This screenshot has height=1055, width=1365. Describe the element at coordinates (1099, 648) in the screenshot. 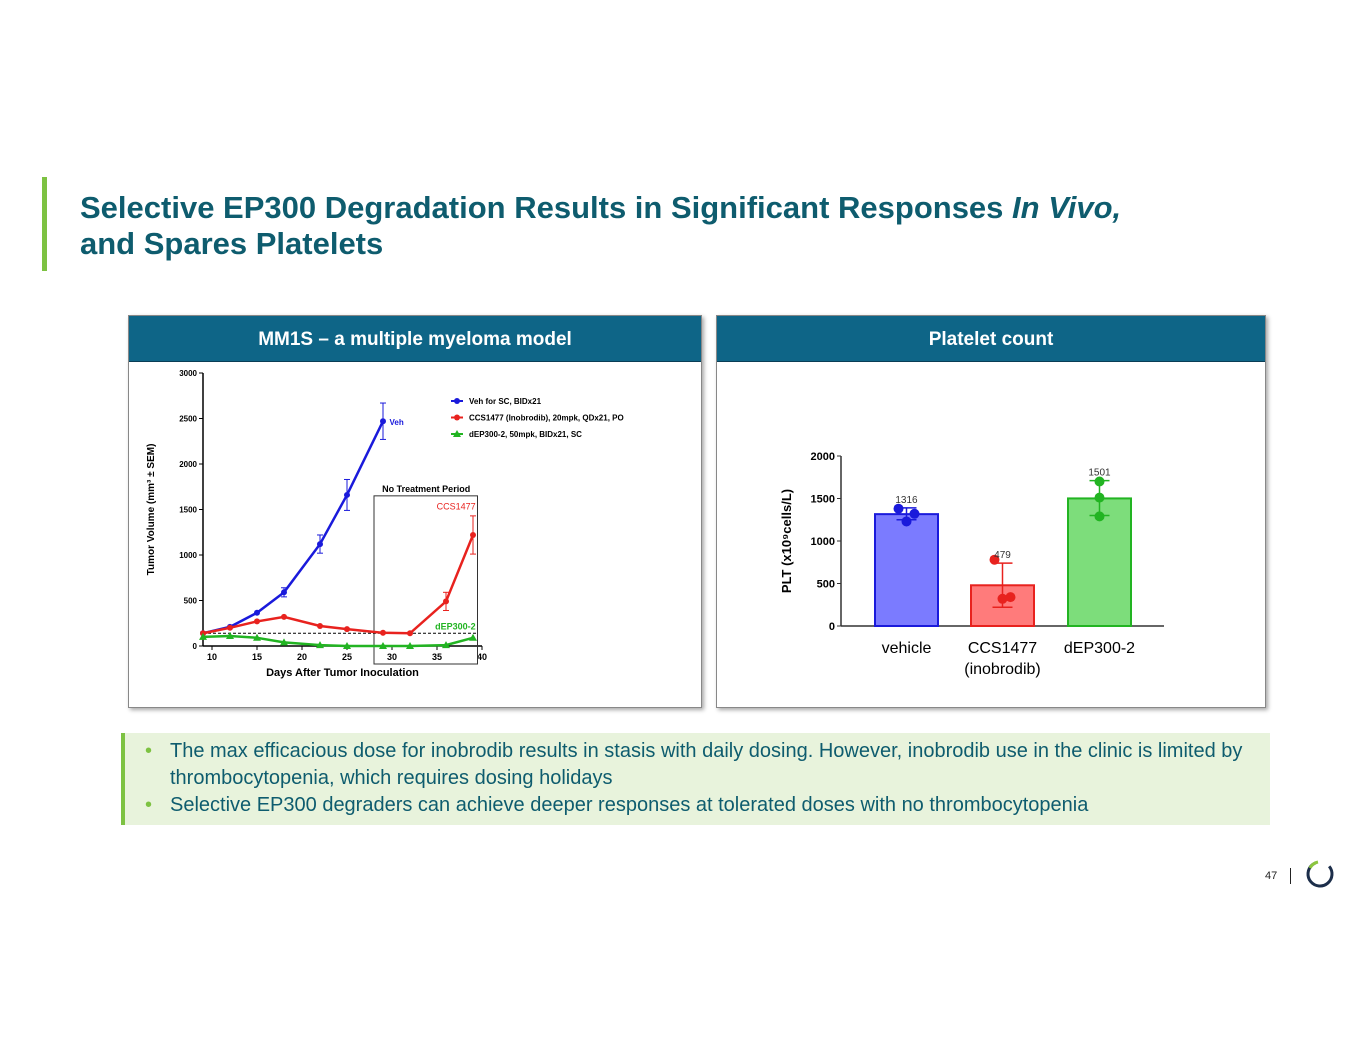

I see `category-label: dEP300-2` at that location.